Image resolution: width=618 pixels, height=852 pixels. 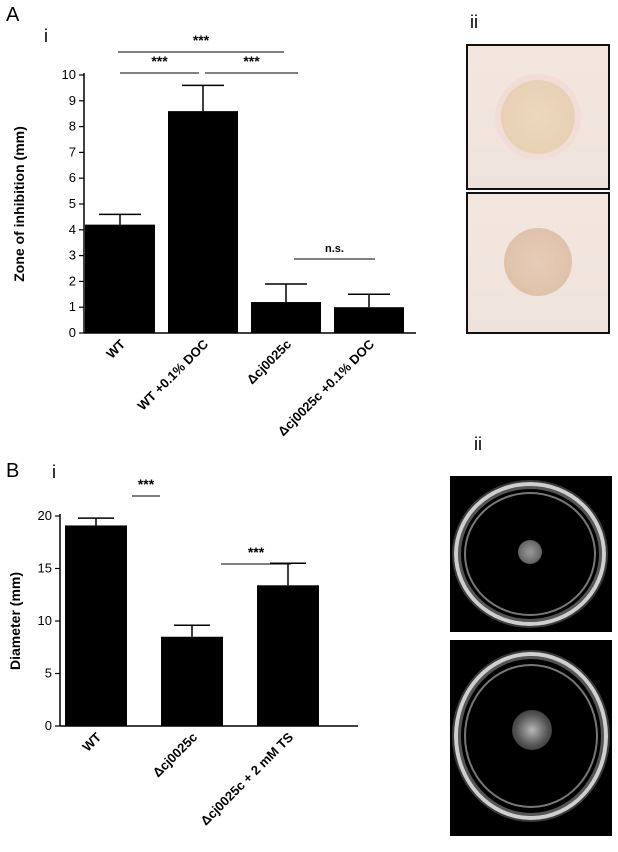 I want to click on x-tick-label: Δcj0025c + 2 mM TS, so click(x=246, y=778).